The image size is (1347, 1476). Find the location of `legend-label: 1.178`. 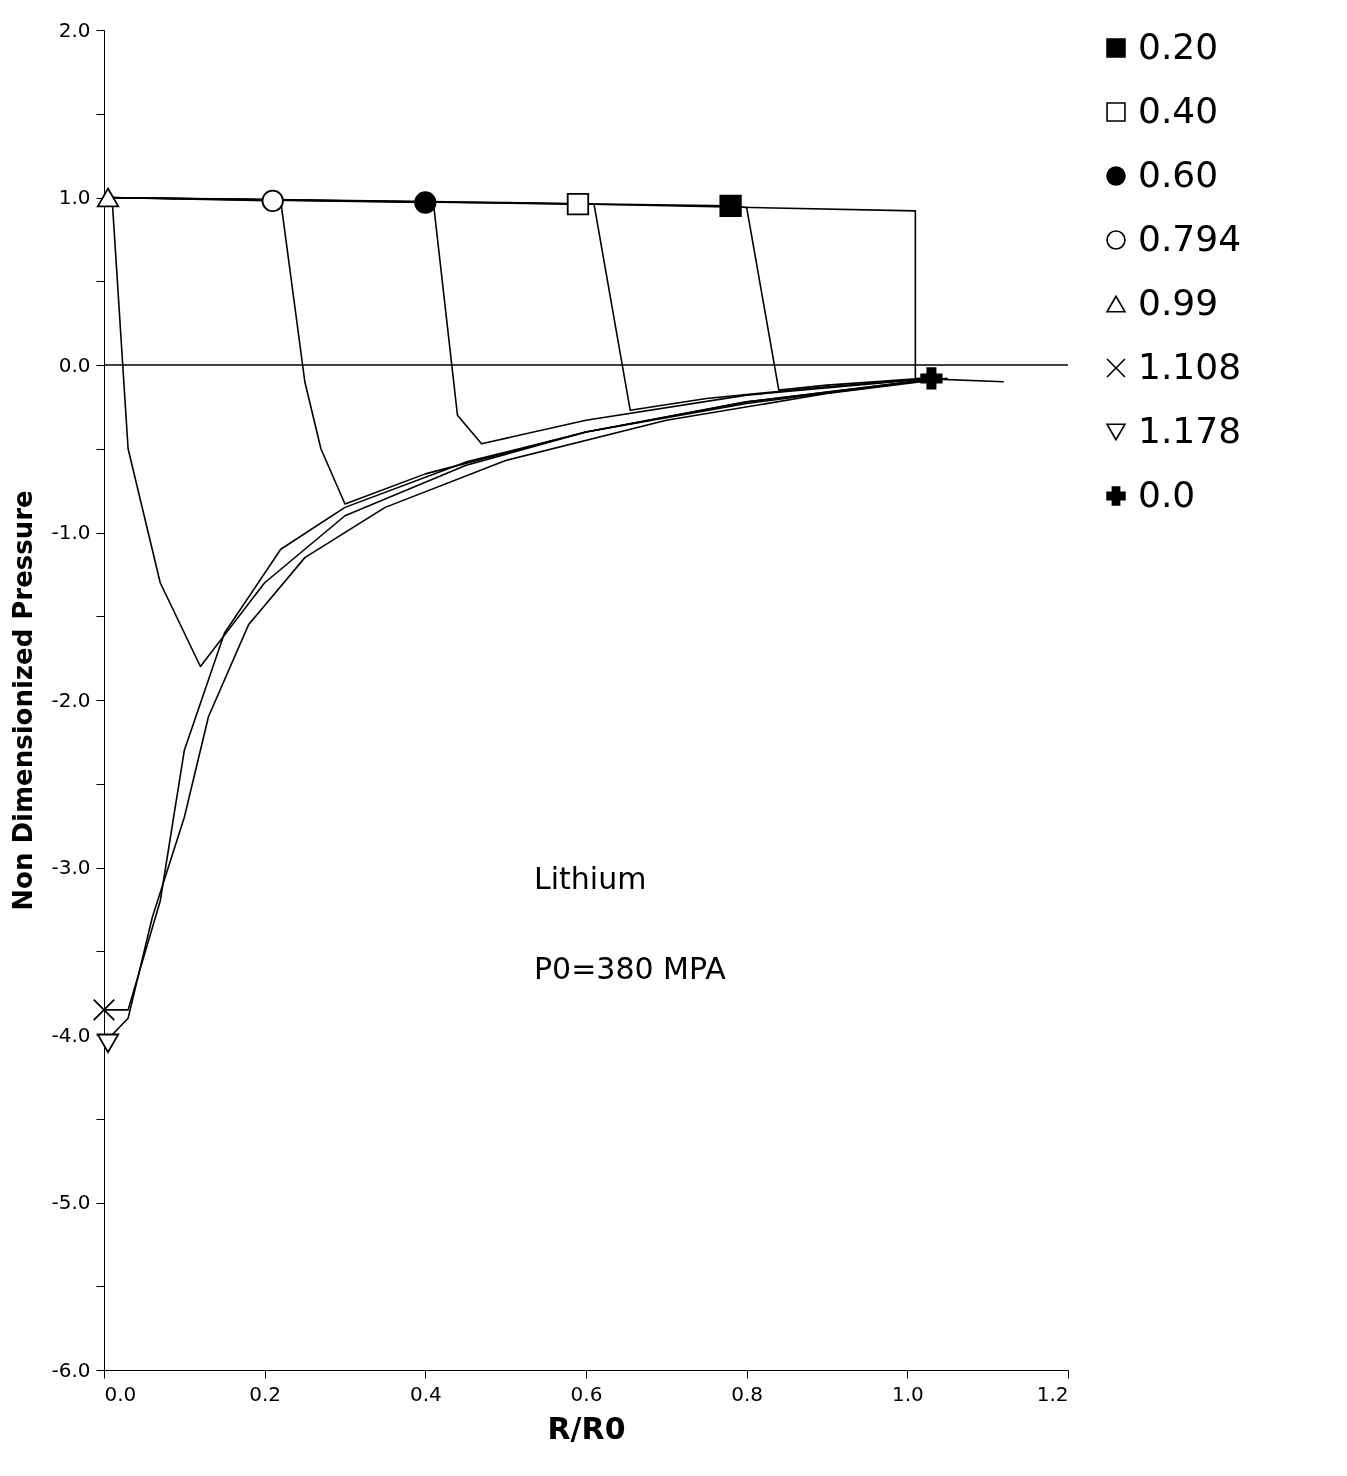

legend-label: 1.178 is located at coordinates (1190, 430).